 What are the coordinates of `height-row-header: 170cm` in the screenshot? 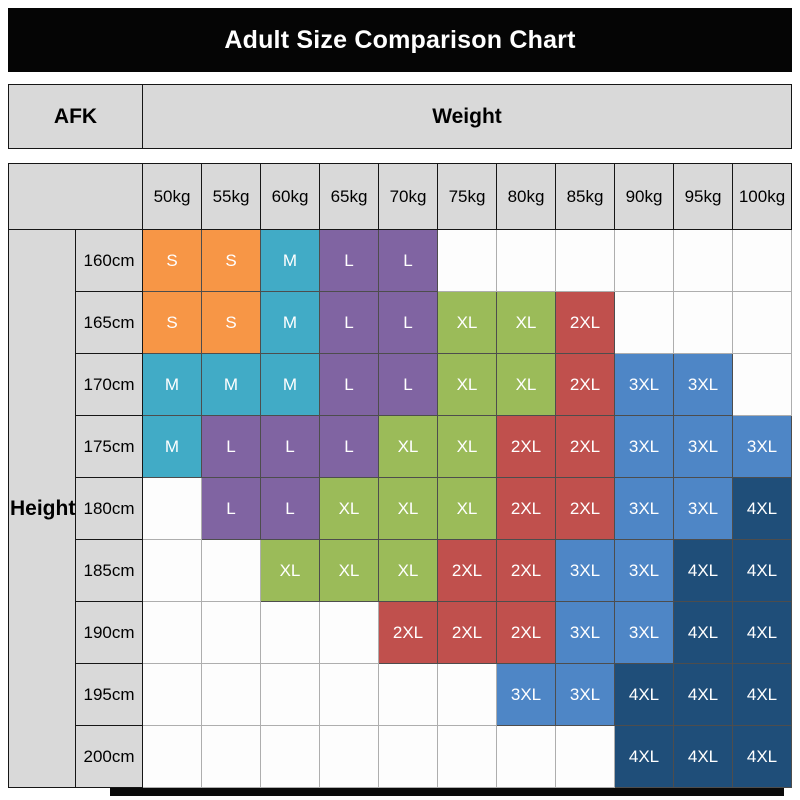 It's located at (109, 384).